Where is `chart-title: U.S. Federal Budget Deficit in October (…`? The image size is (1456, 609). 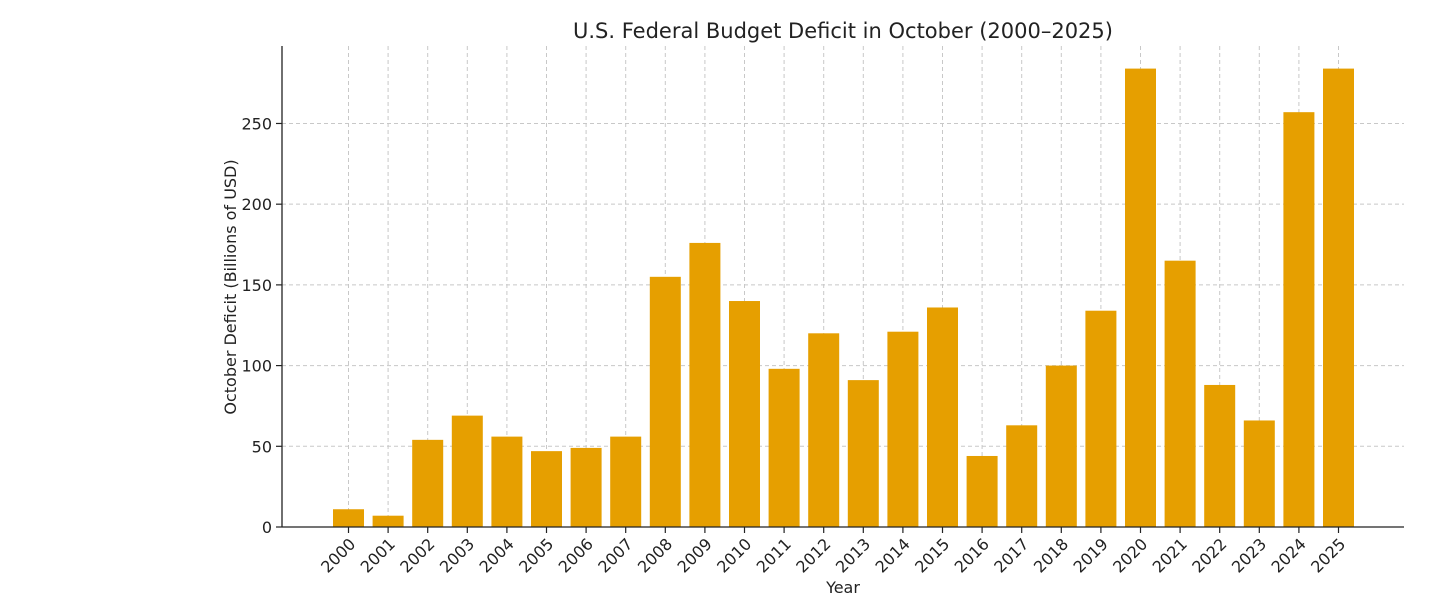 chart-title: U.S. Federal Budget Deficit in October (… is located at coordinates (843, 31).